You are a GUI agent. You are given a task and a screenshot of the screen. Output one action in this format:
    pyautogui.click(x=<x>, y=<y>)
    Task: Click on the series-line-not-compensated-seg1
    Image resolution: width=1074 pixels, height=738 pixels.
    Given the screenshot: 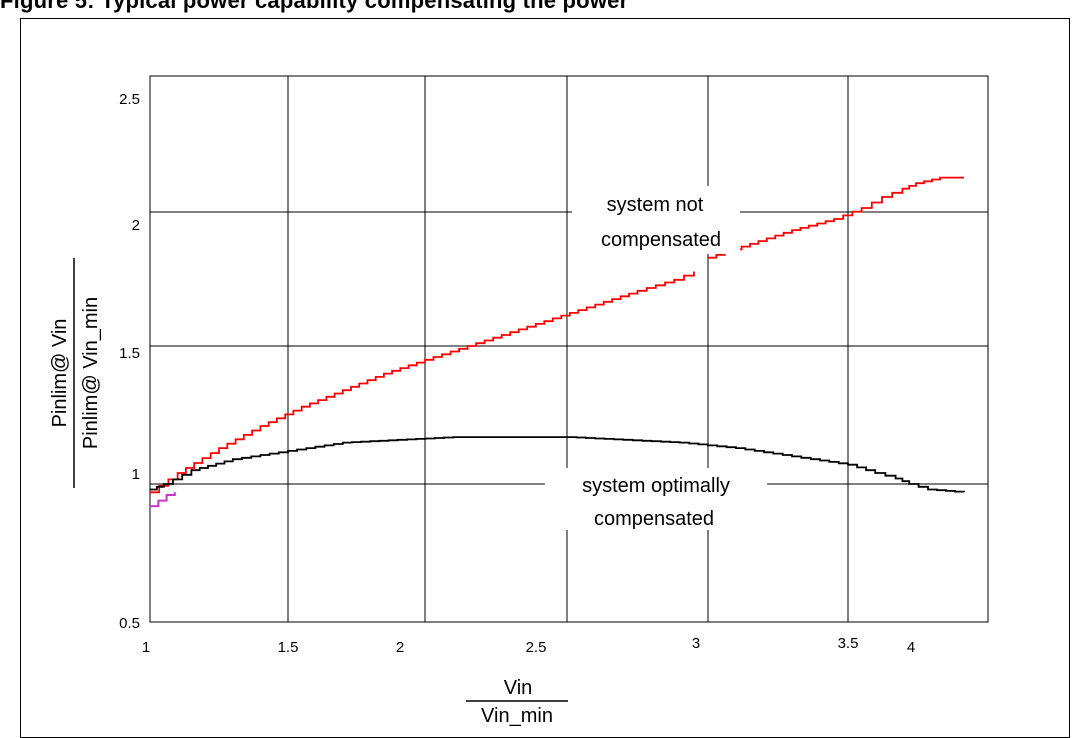 What is the action you would take?
    pyautogui.click(x=836, y=217)
    